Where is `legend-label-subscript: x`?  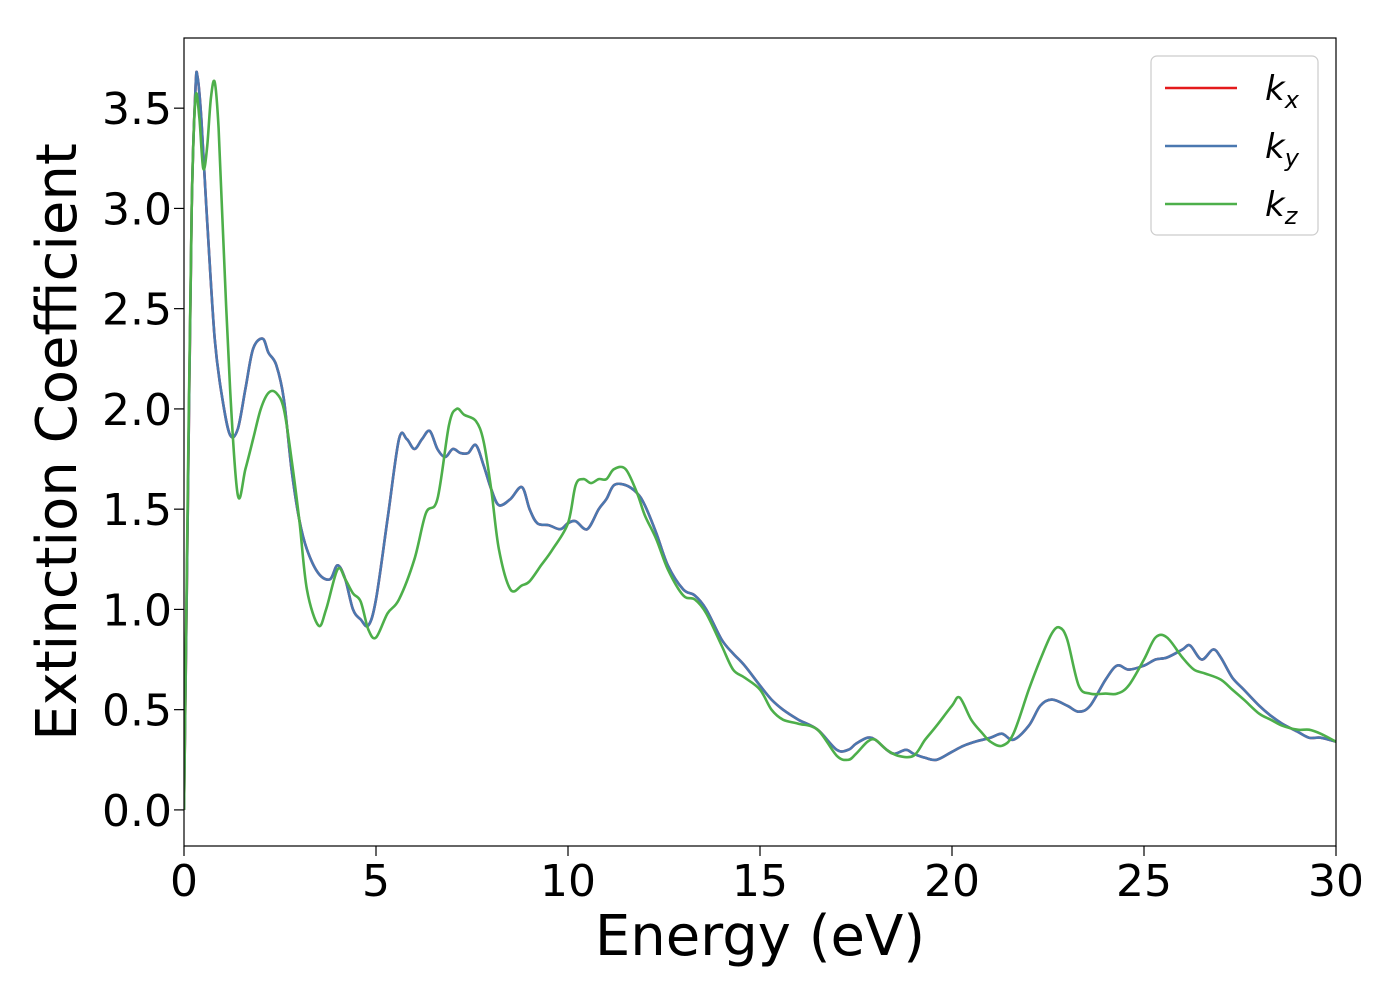 legend-label-subscript: x is located at coordinates (1292, 100).